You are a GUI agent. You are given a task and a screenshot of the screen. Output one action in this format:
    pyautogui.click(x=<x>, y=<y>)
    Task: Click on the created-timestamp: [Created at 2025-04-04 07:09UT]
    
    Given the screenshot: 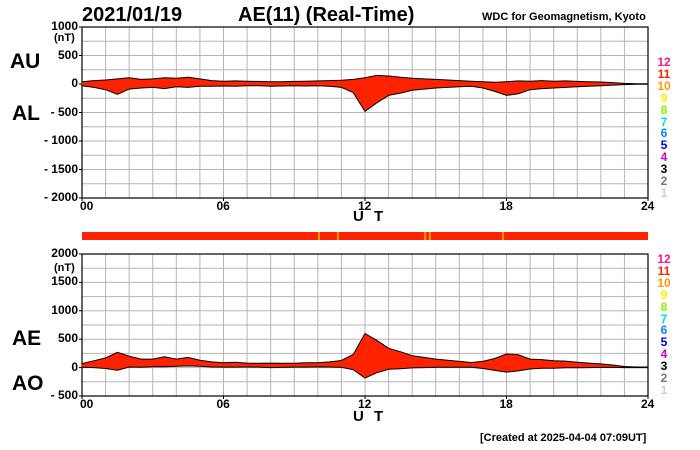 What is the action you would take?
    pyautogui.click(x=563, y=438)
    